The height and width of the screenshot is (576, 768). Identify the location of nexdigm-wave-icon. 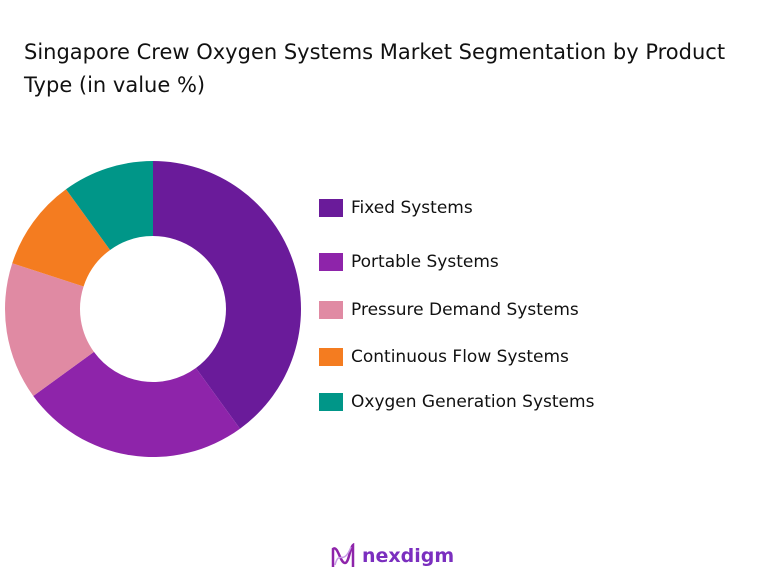
(343, 555).